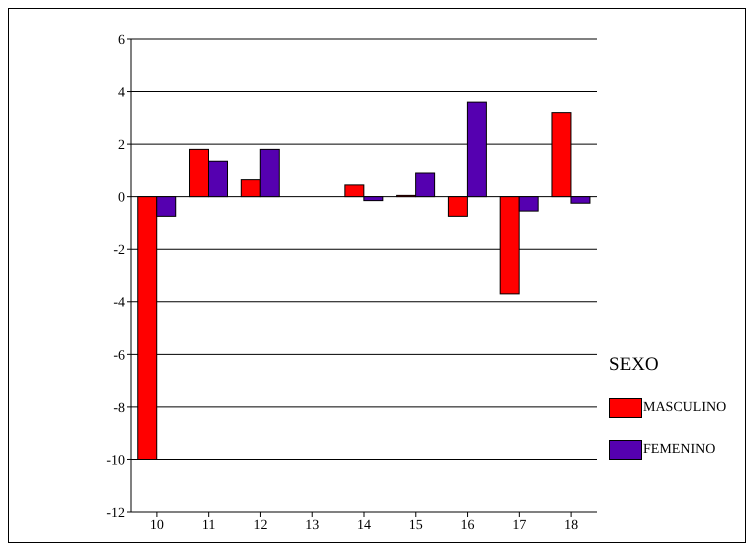 This screenshot has height=551, width=754. Describe the element at coordinates (571, 525) in the screenshot. I see `x-tick-label: 18` at that location.